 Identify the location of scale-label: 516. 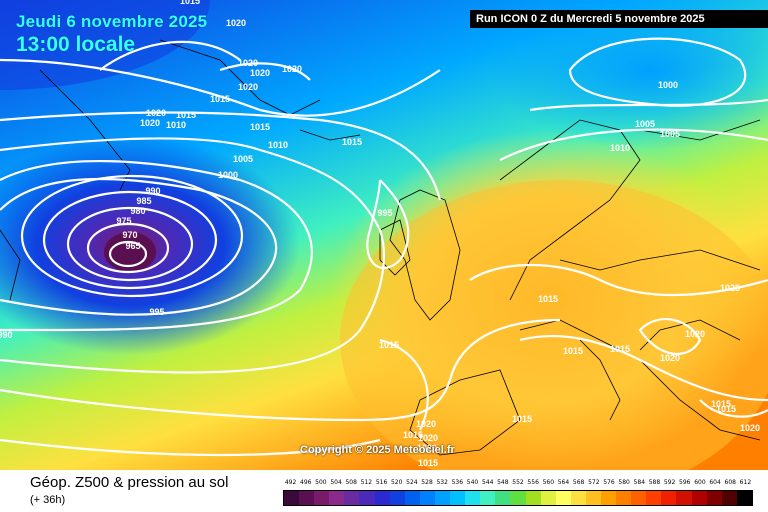
(381, 482).